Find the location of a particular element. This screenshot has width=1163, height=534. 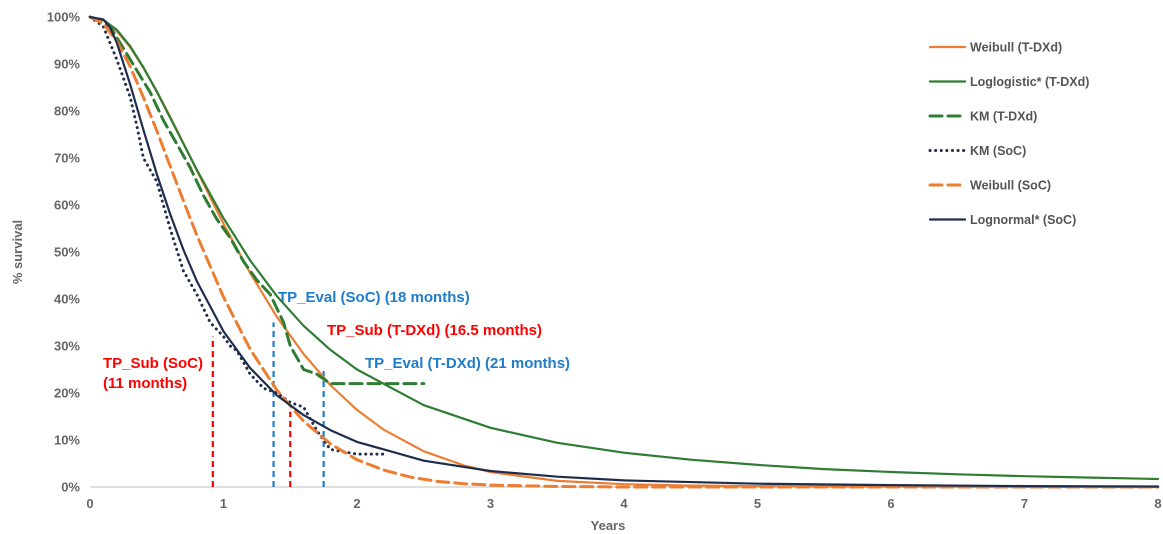

x-tick-label: 1 is located at coordinates (223, 503).